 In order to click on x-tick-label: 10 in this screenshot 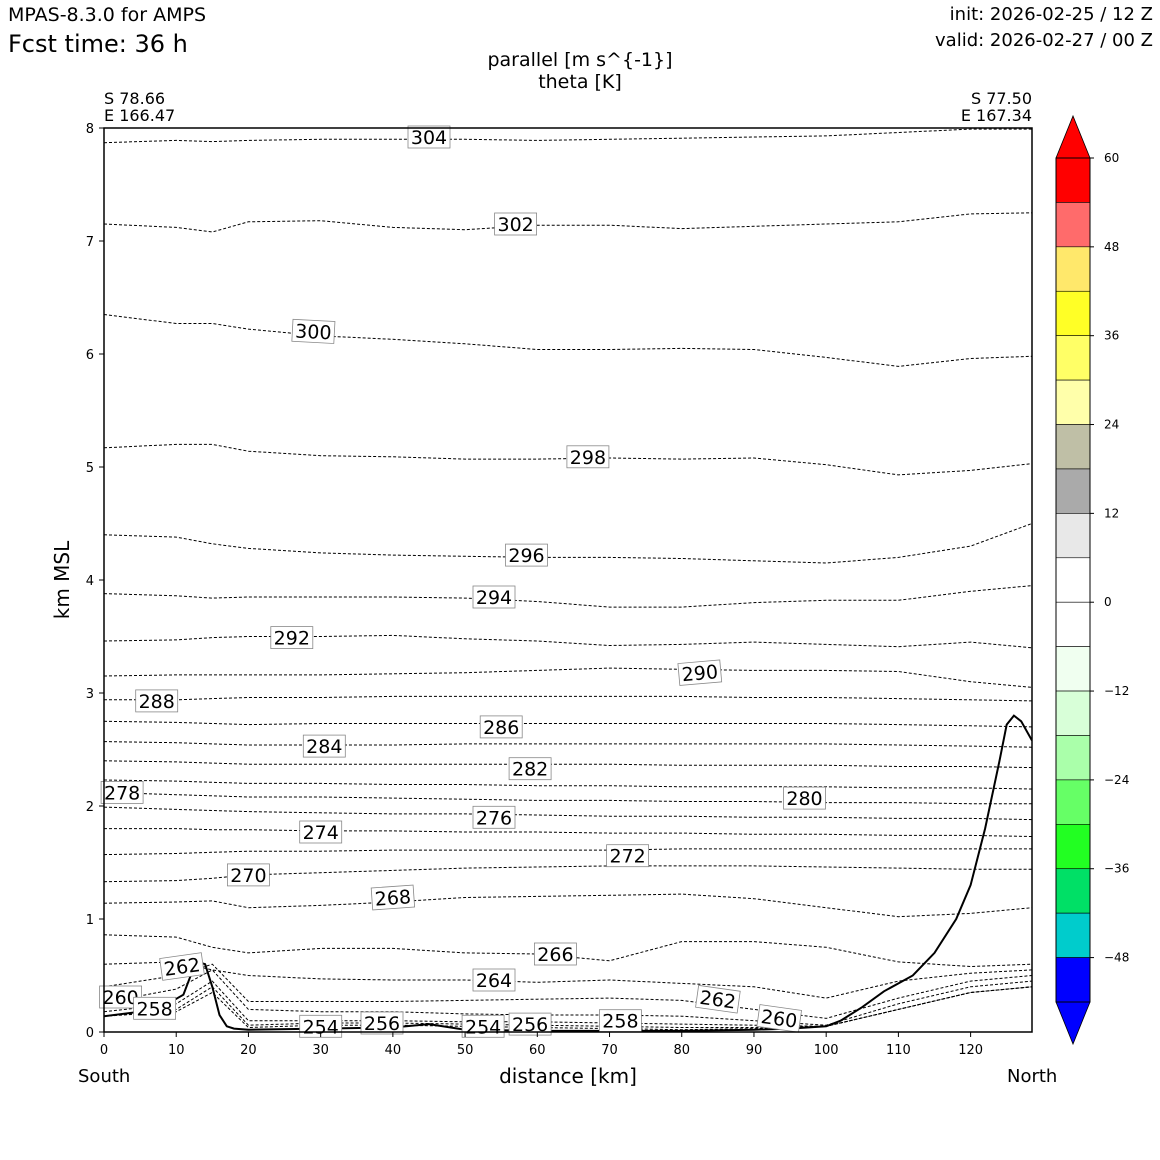, I will do `click(176, 1050)`.